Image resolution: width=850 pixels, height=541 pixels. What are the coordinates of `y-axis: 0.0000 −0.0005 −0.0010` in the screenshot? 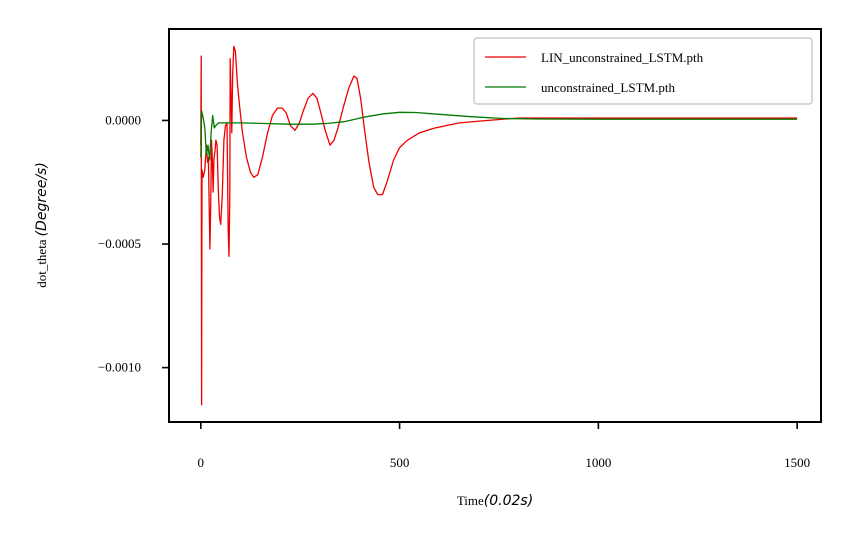 It's located at (133, 243).